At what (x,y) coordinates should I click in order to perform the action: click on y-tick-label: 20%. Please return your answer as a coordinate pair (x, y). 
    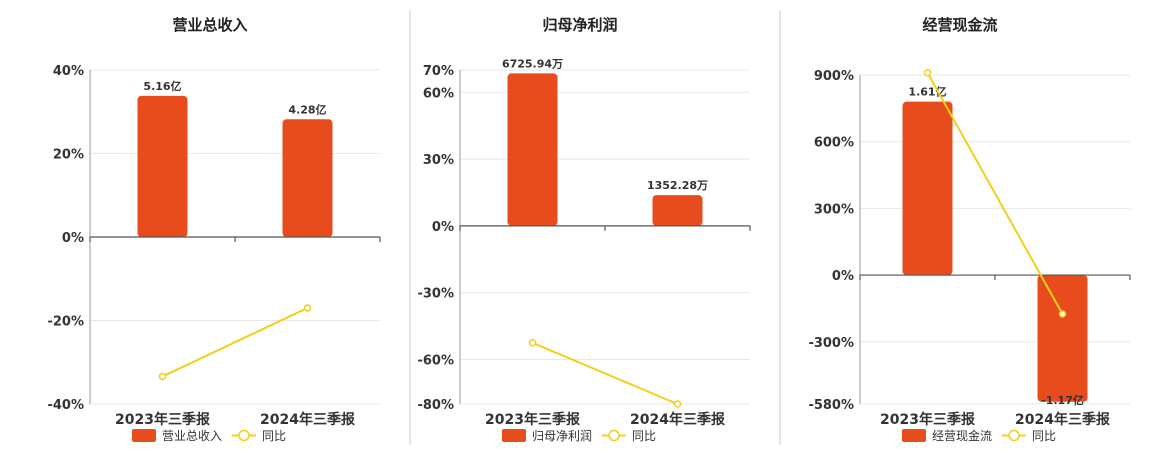
    Looking at the image, I should click on (68, 155).